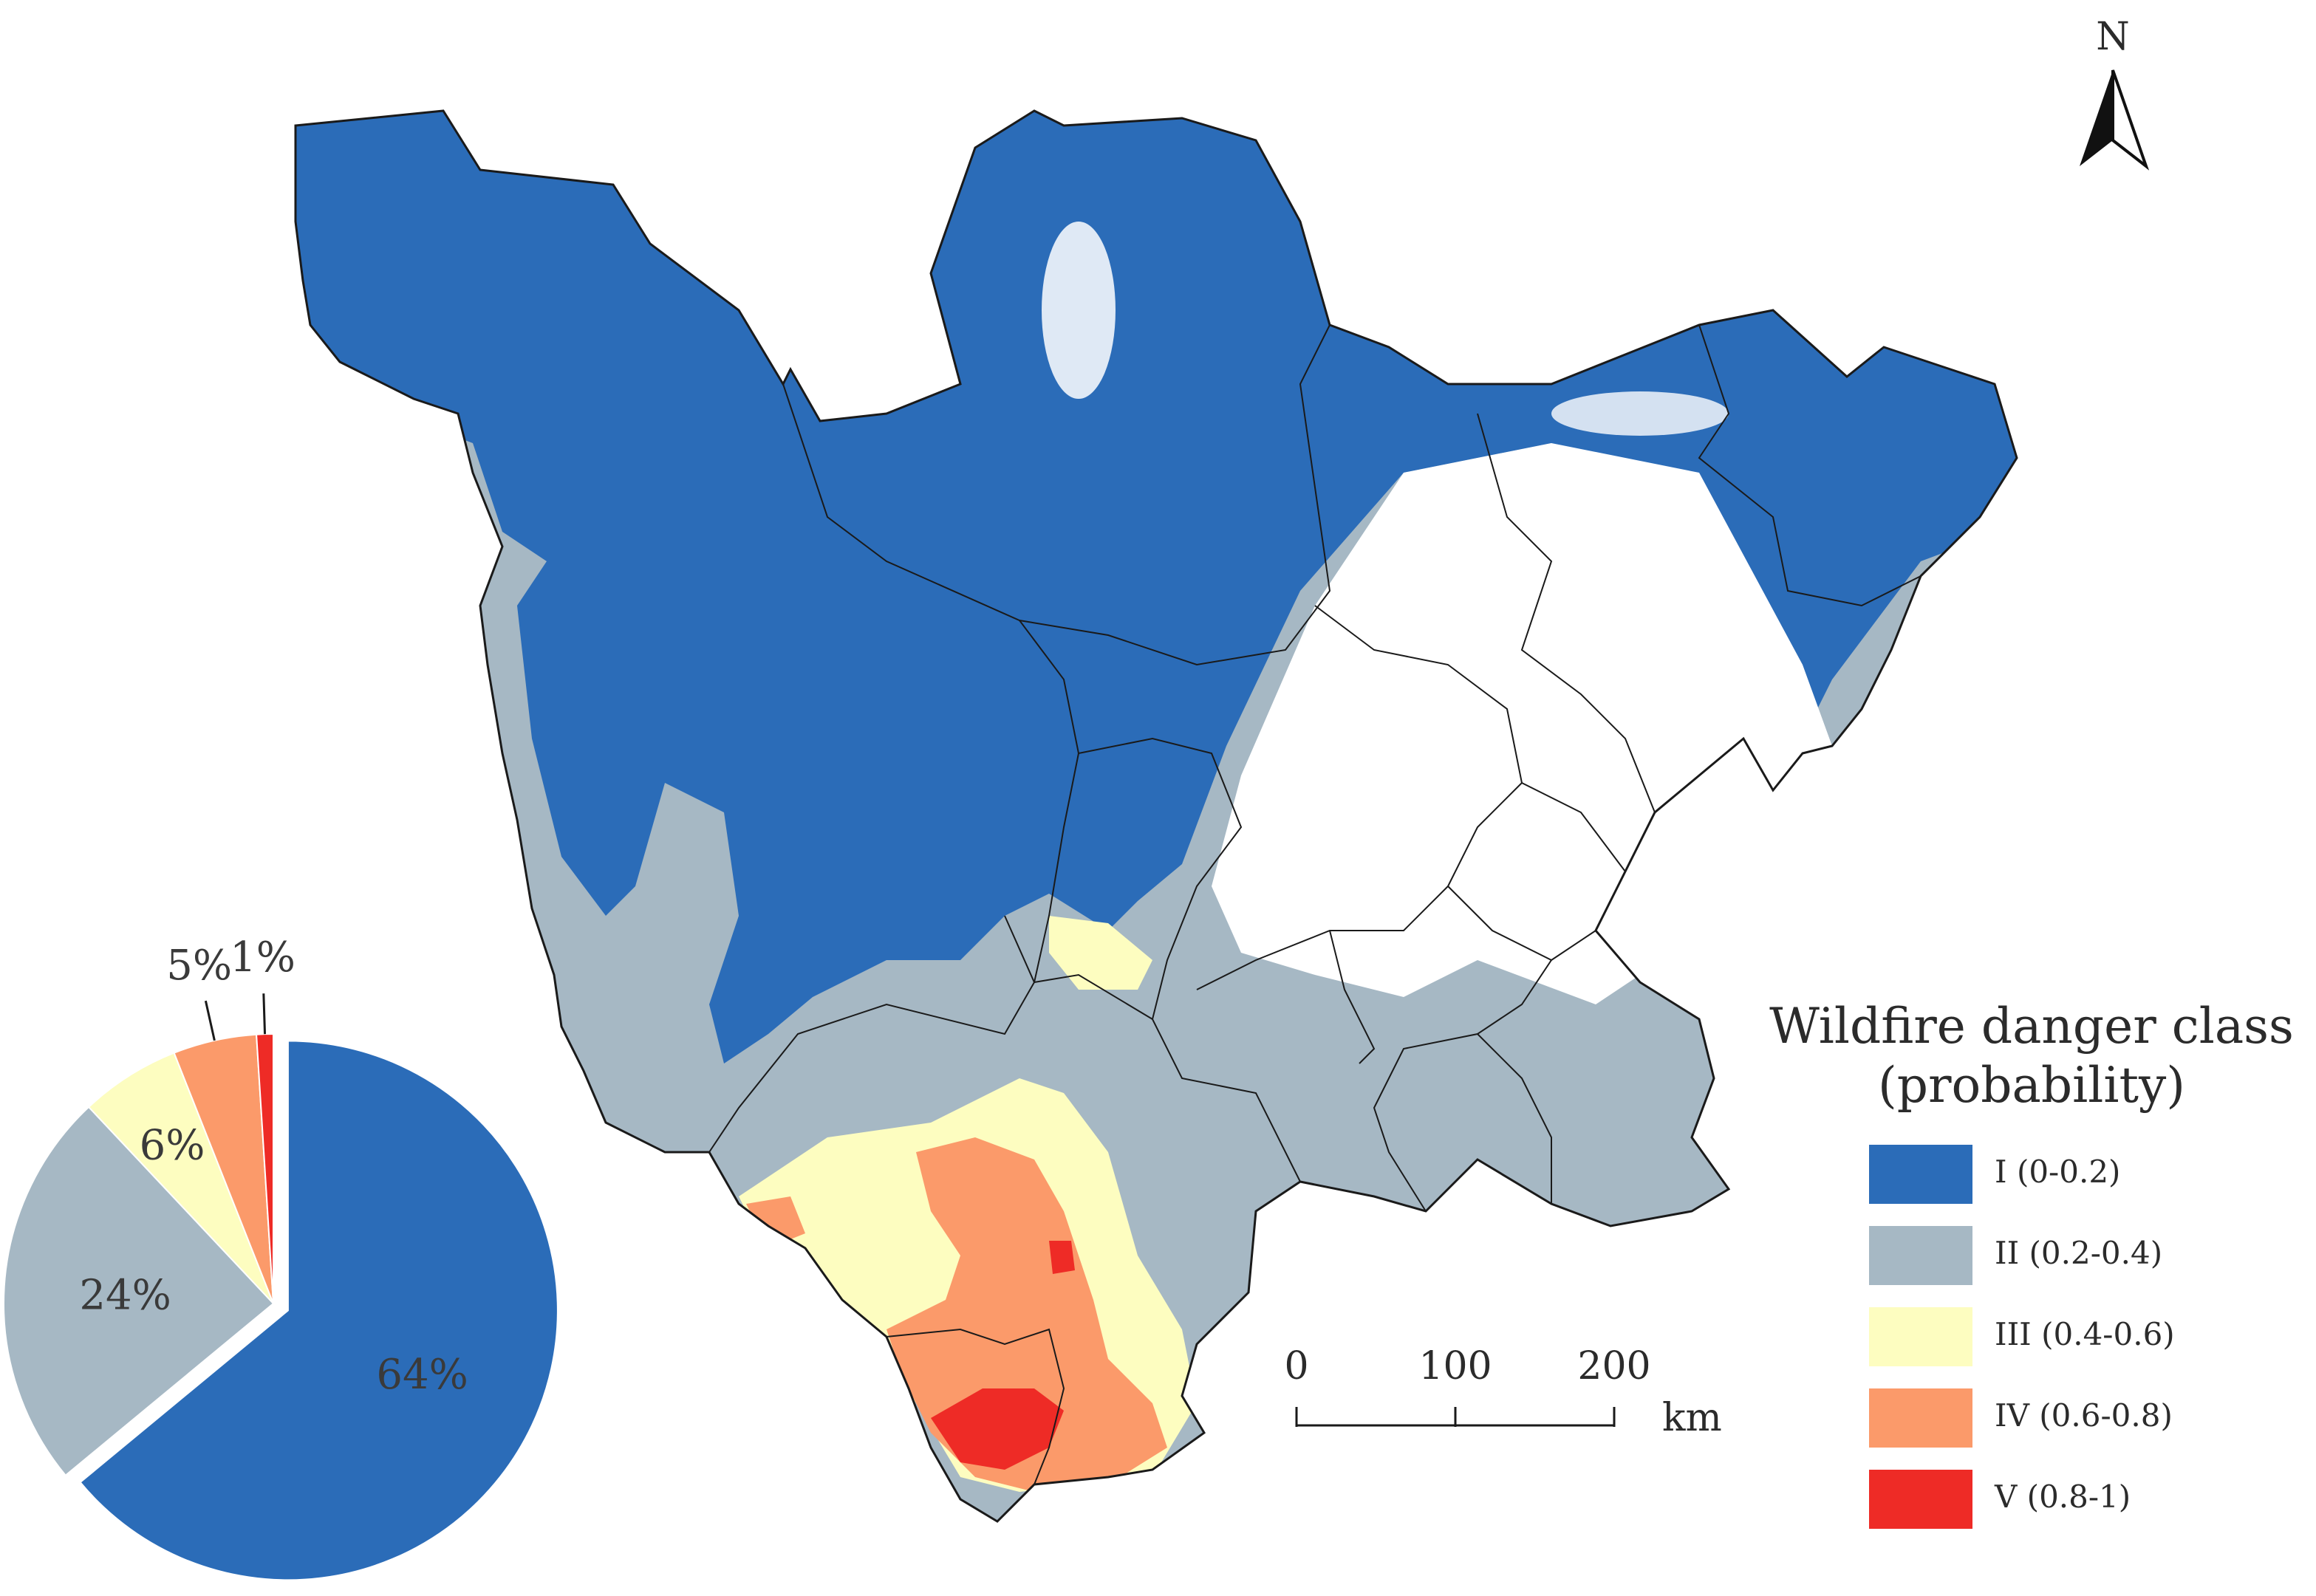 The height and width of the screenshot is (1596, 2316). What do you see at coordinates (1920, 1255) in the screenshot?
I see `legend-swatch-class-II` at bounding box center [1920, 1255].